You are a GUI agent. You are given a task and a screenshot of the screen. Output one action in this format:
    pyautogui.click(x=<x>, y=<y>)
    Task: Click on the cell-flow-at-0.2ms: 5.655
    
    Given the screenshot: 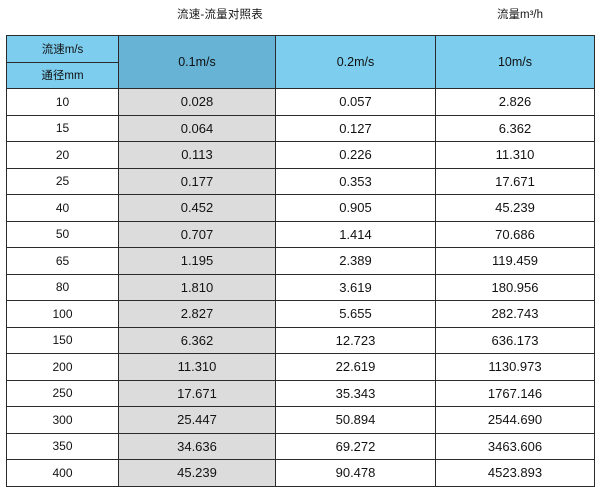 What is the action you would take?
    pyautogui.click(x=355, y=314)
    